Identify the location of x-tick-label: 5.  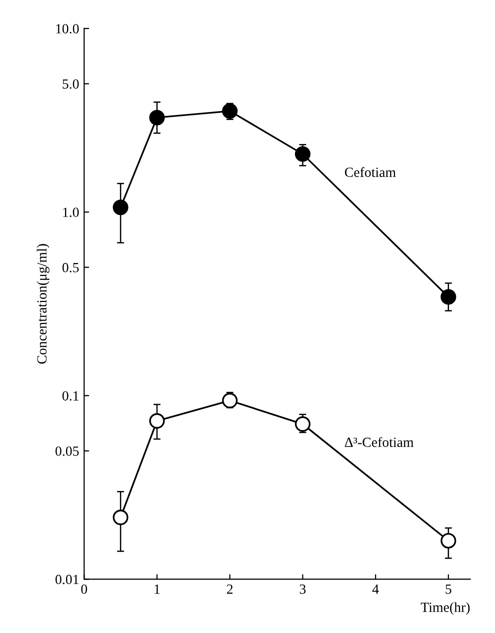
(449, 589).